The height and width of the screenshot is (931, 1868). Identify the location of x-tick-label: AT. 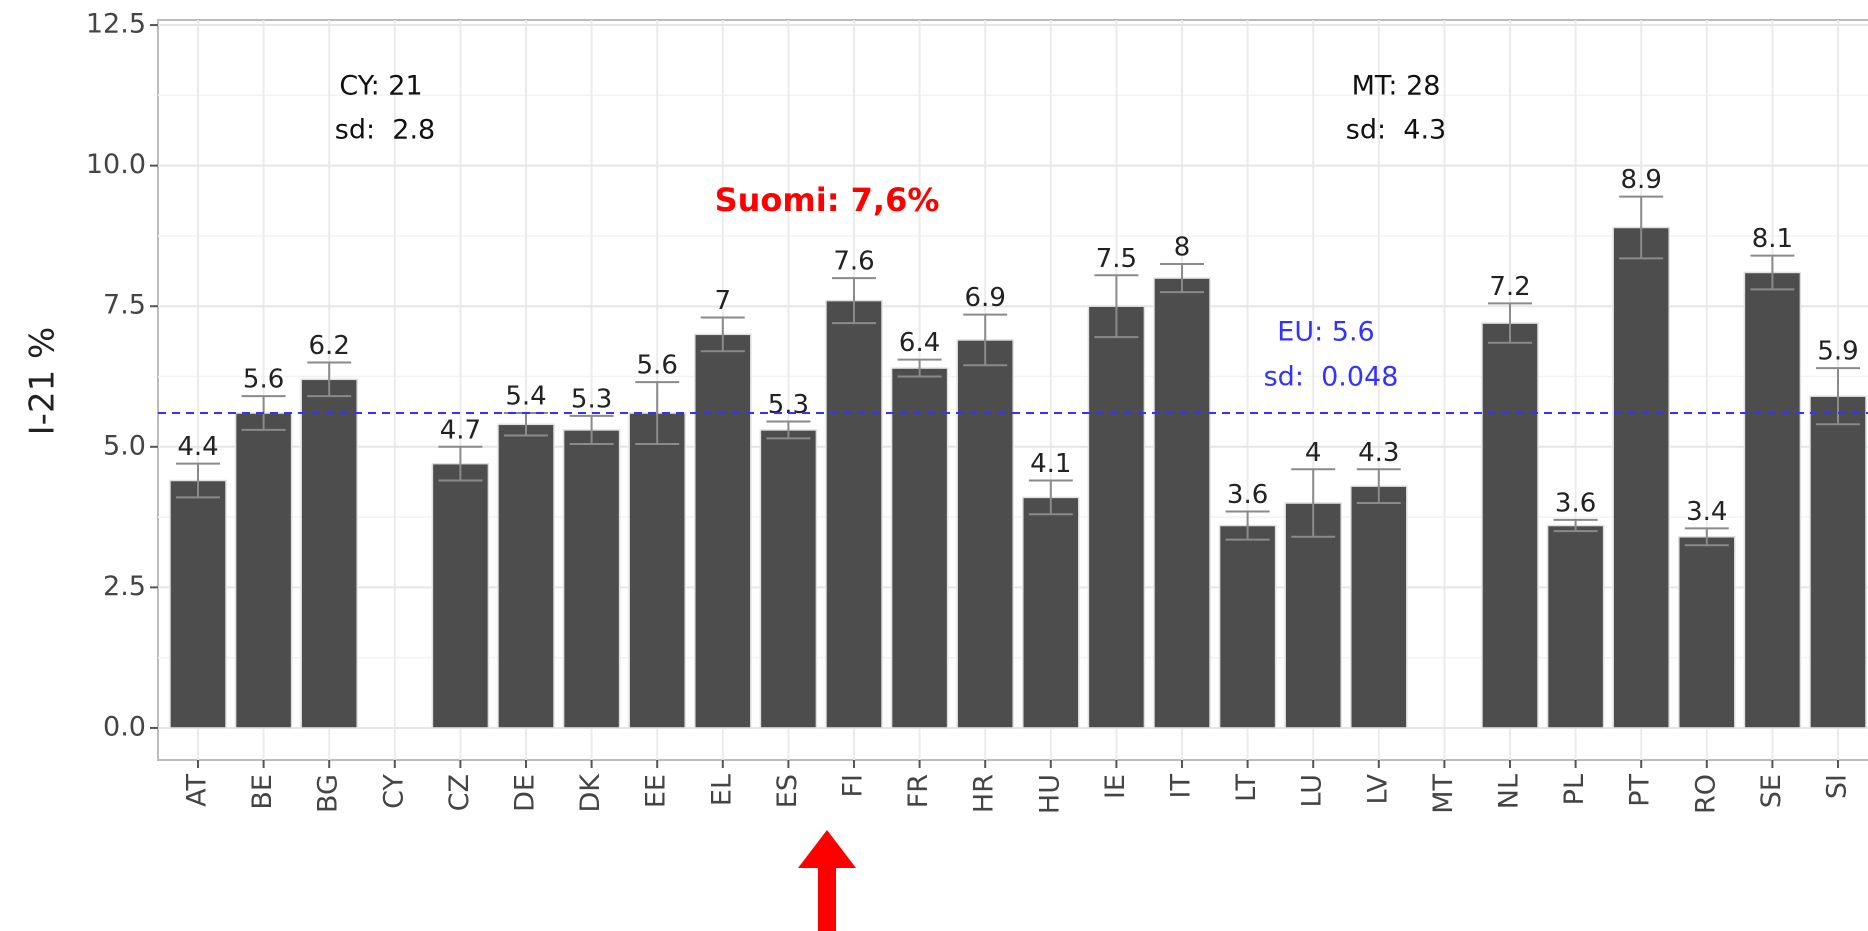
(197, 790).